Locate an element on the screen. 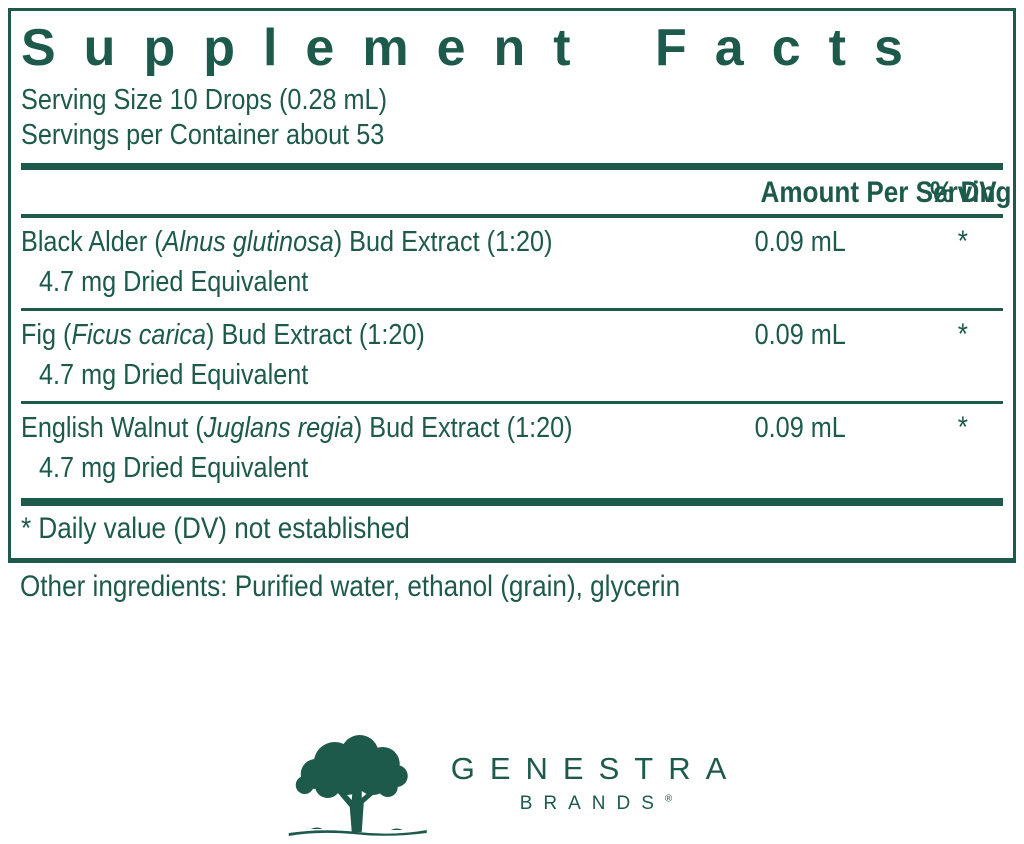 The width and height of the screenshot is (1024, 844). genestra-brands-logo: GENESTRA BRANDS® is located at coordinates (512, 788).